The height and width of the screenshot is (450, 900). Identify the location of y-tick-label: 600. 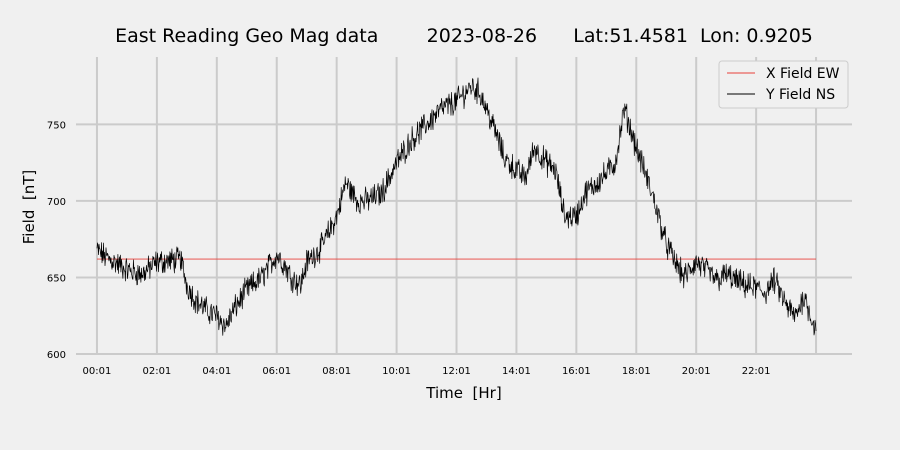
(56, 355).